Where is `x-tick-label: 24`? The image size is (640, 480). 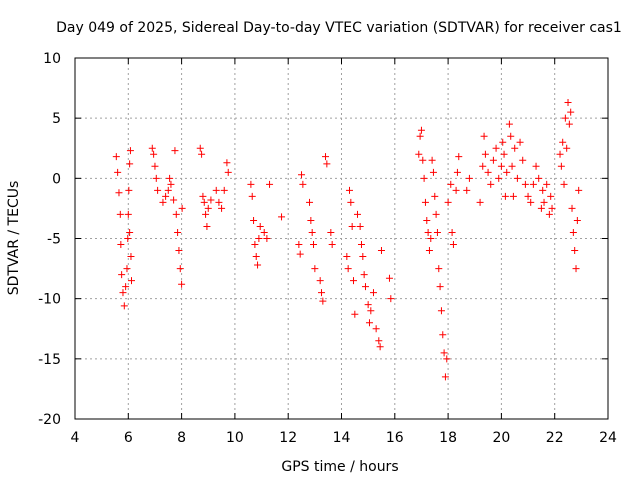 x-tick-label: 24 is located at coordinates (608, 438).